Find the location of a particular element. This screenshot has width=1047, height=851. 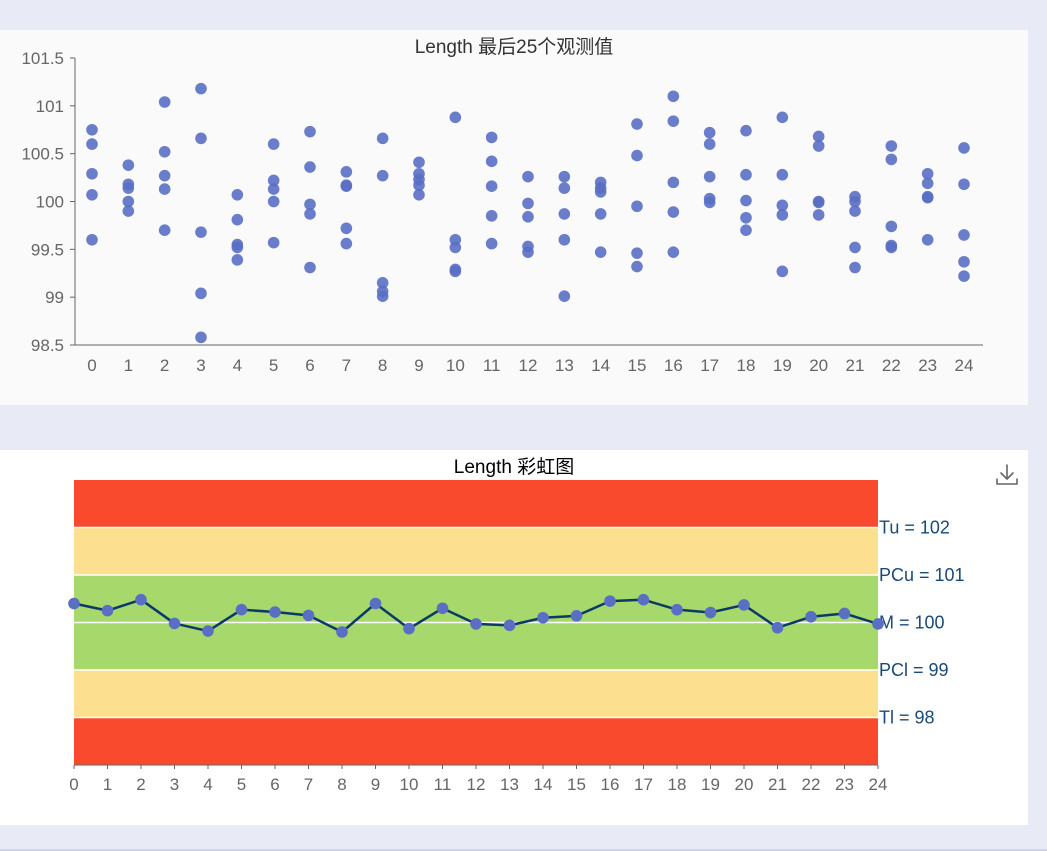

scatter-x-tick-label: 15 is located at coordinates (637, 365).